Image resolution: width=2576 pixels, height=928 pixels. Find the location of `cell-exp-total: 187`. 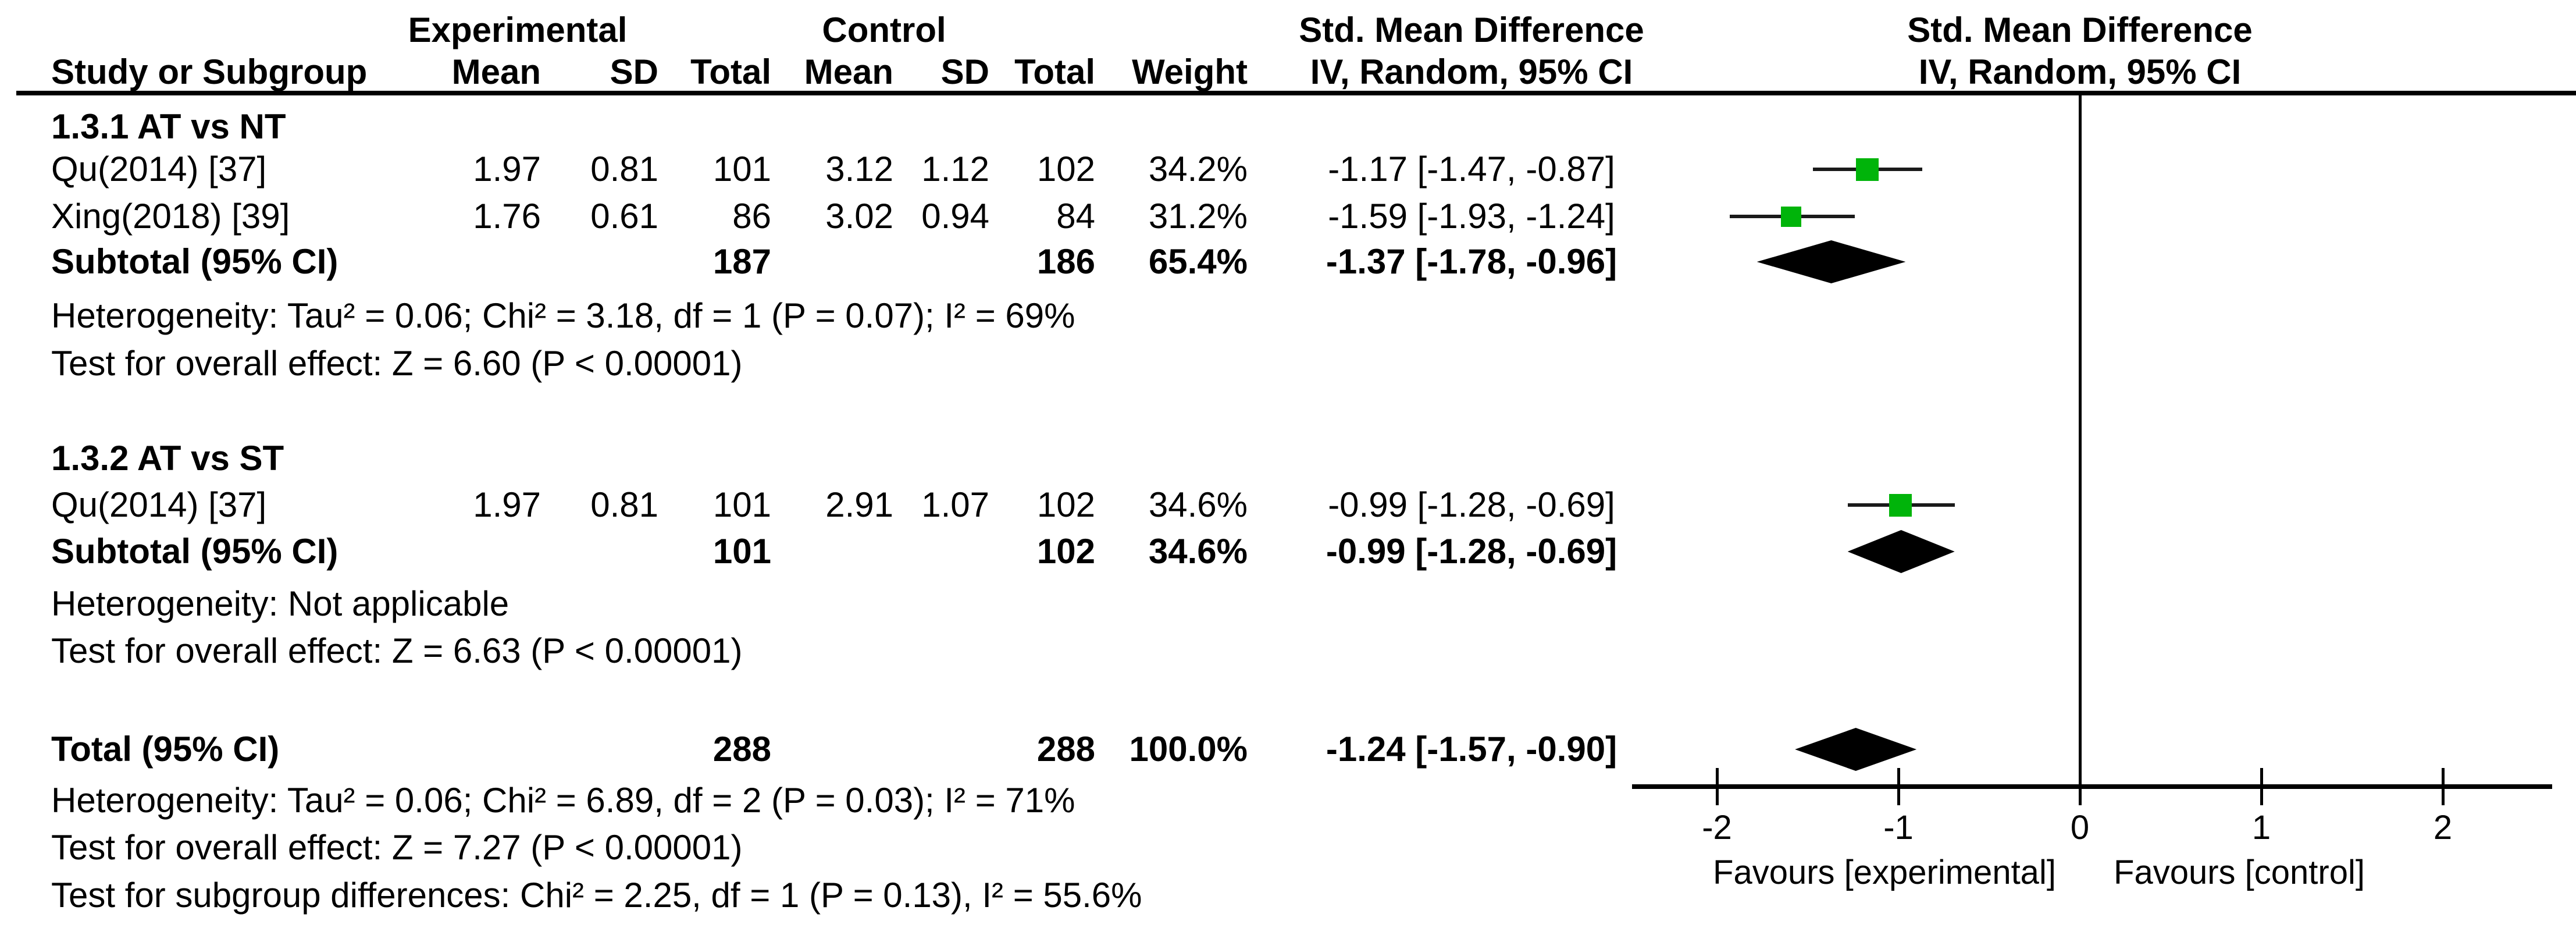

cell-exp-total: 187 is located at coordinates (741, 261).